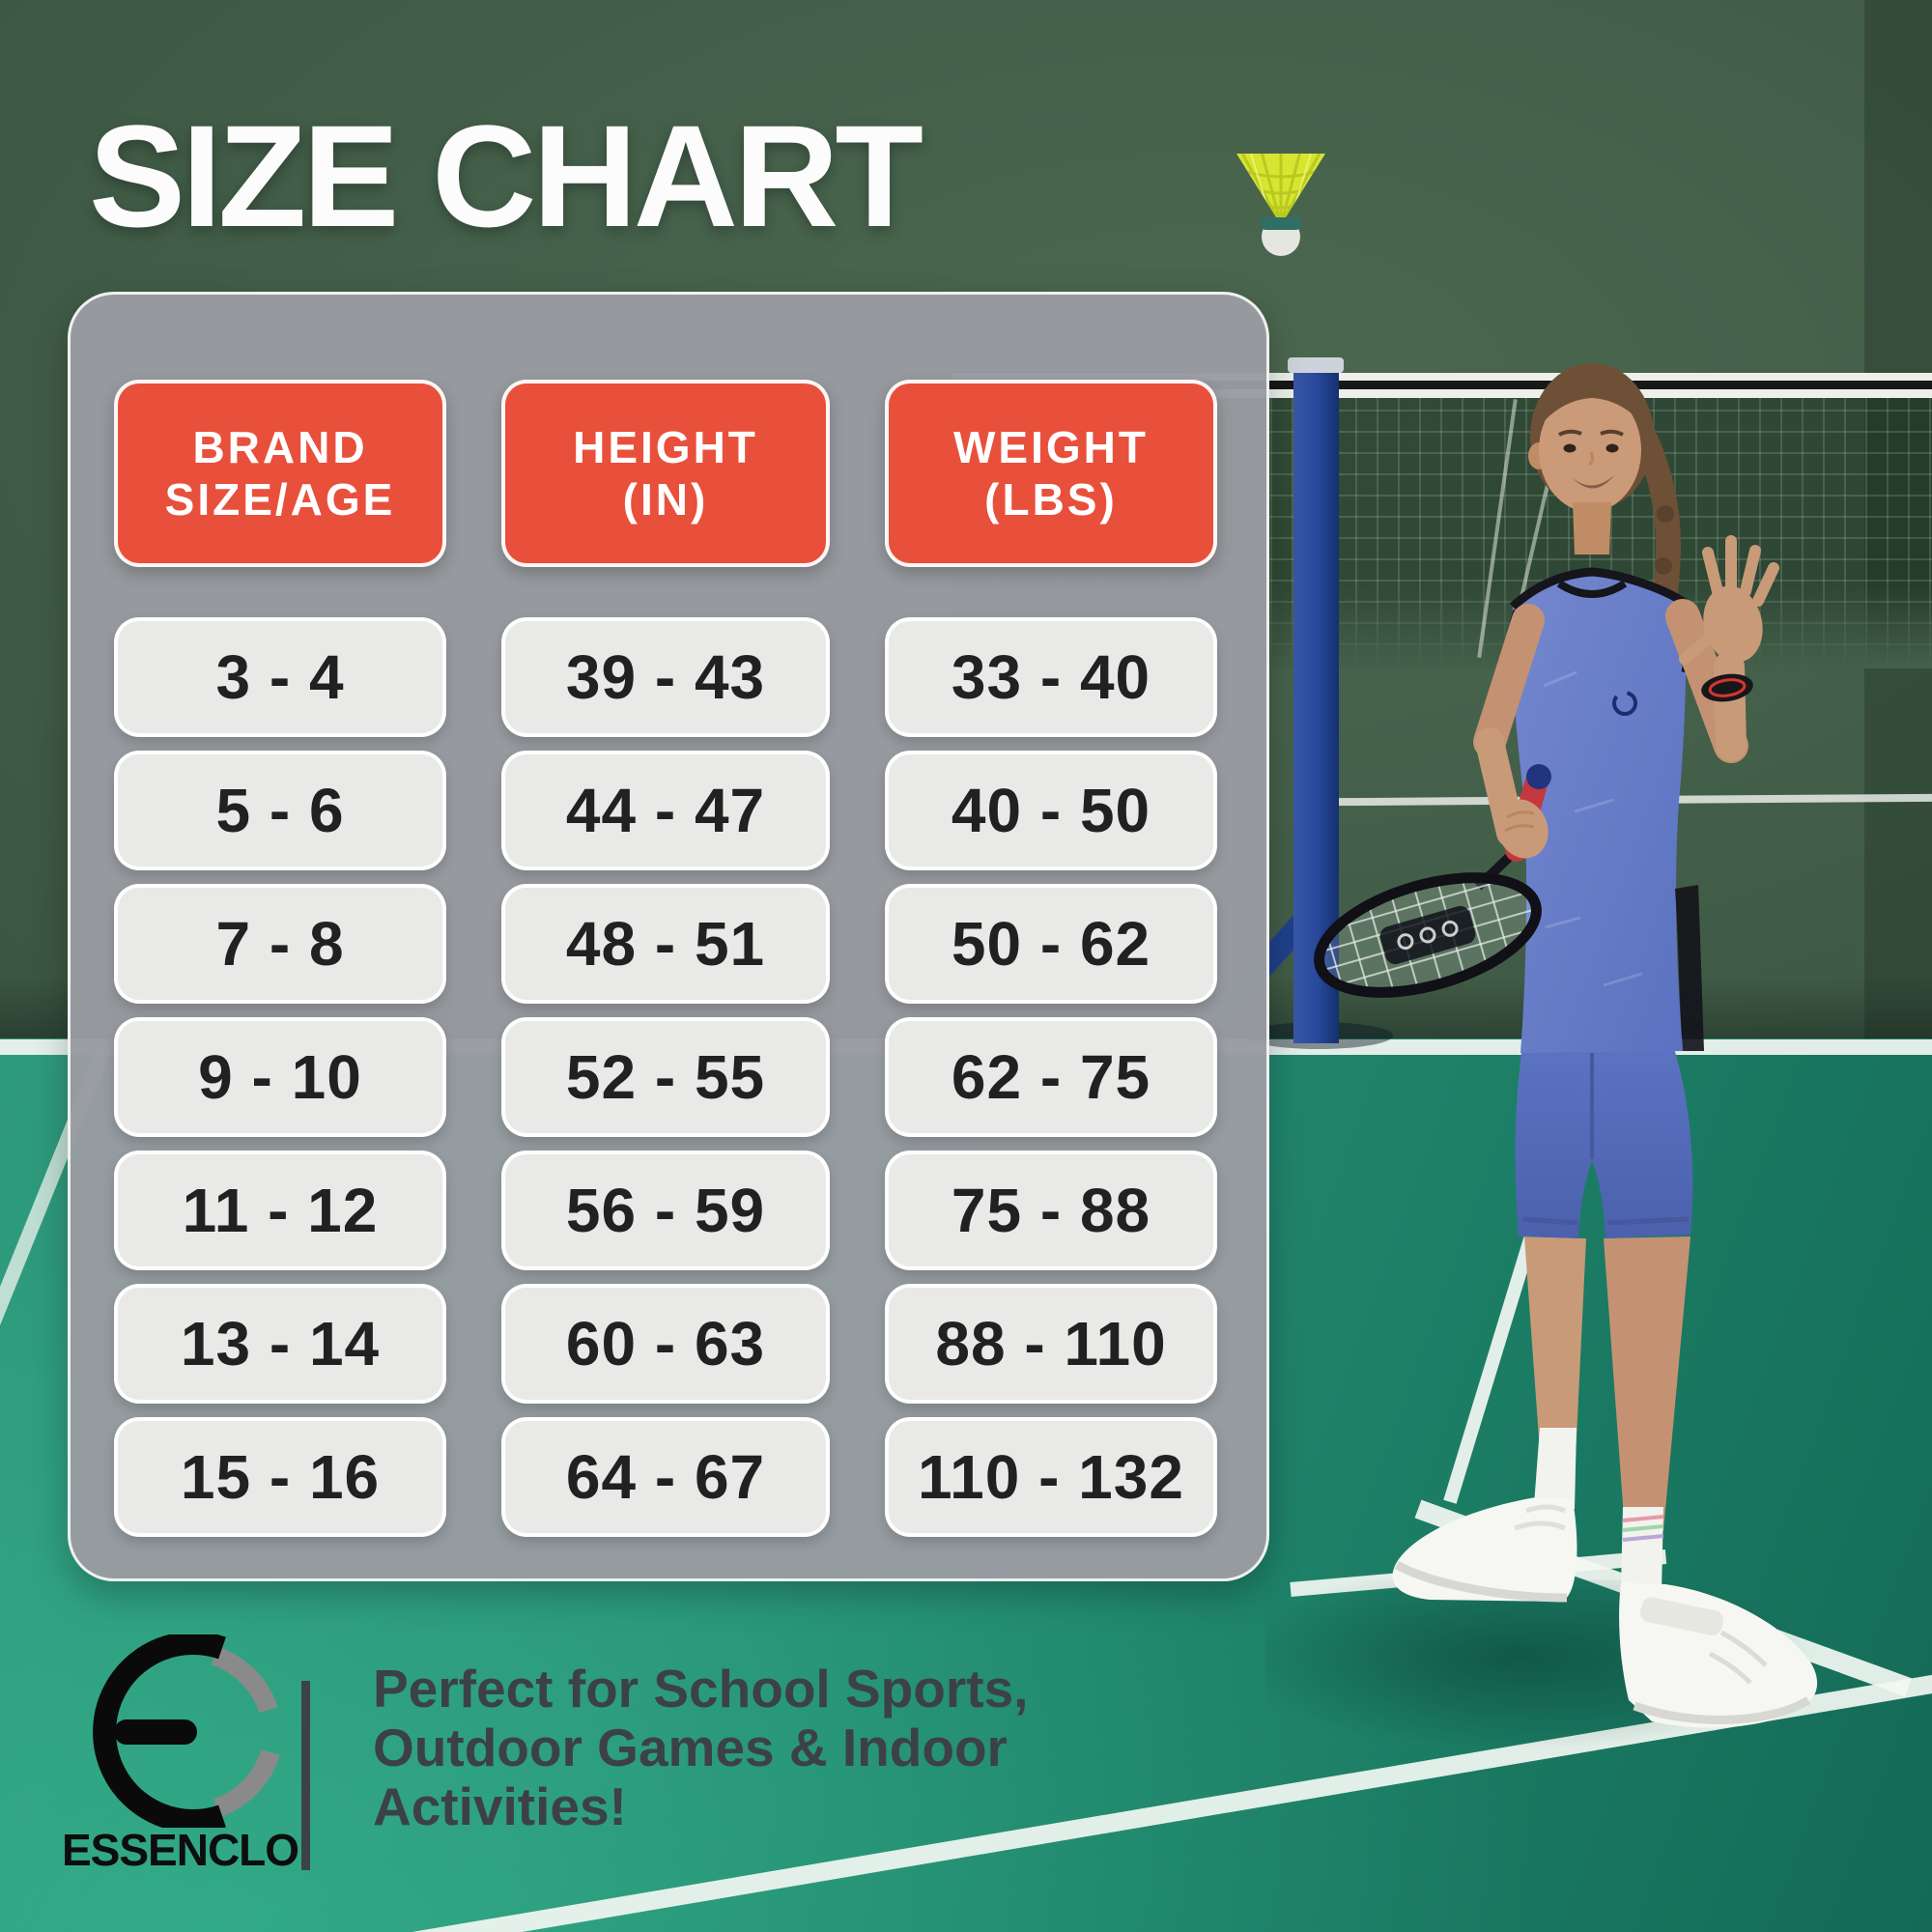 This screenshot has width=1932, height=1932. What do you see at coordinates (665, 944) in the screenshot?
I see `cell-height: 48 - 51` at bounding box center [665, 944].